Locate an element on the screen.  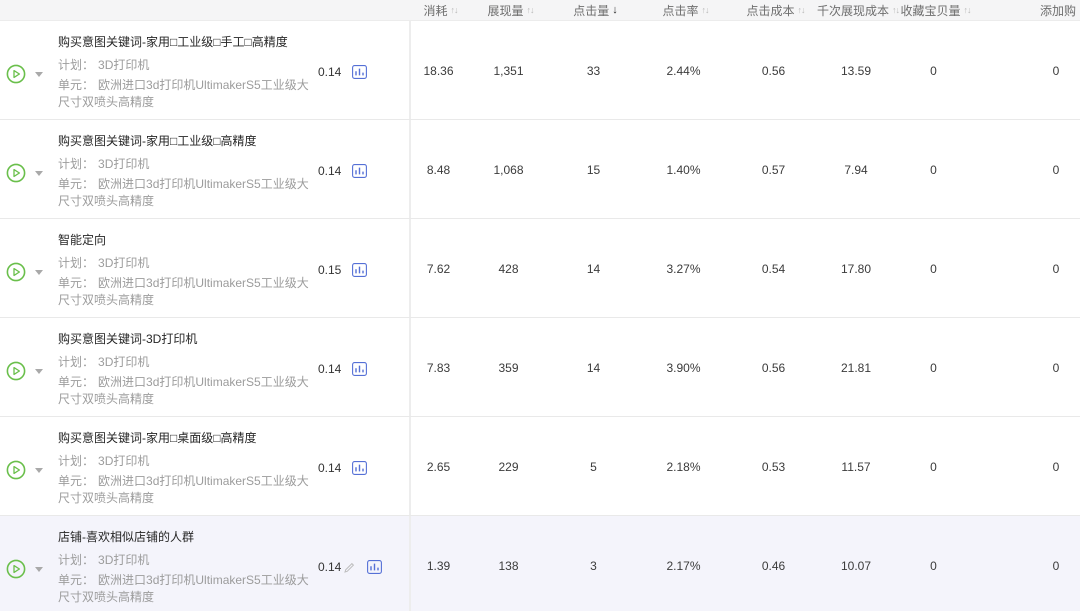
column-header: 点击率 ↑ ↓ is located at coordinates (685, 10).